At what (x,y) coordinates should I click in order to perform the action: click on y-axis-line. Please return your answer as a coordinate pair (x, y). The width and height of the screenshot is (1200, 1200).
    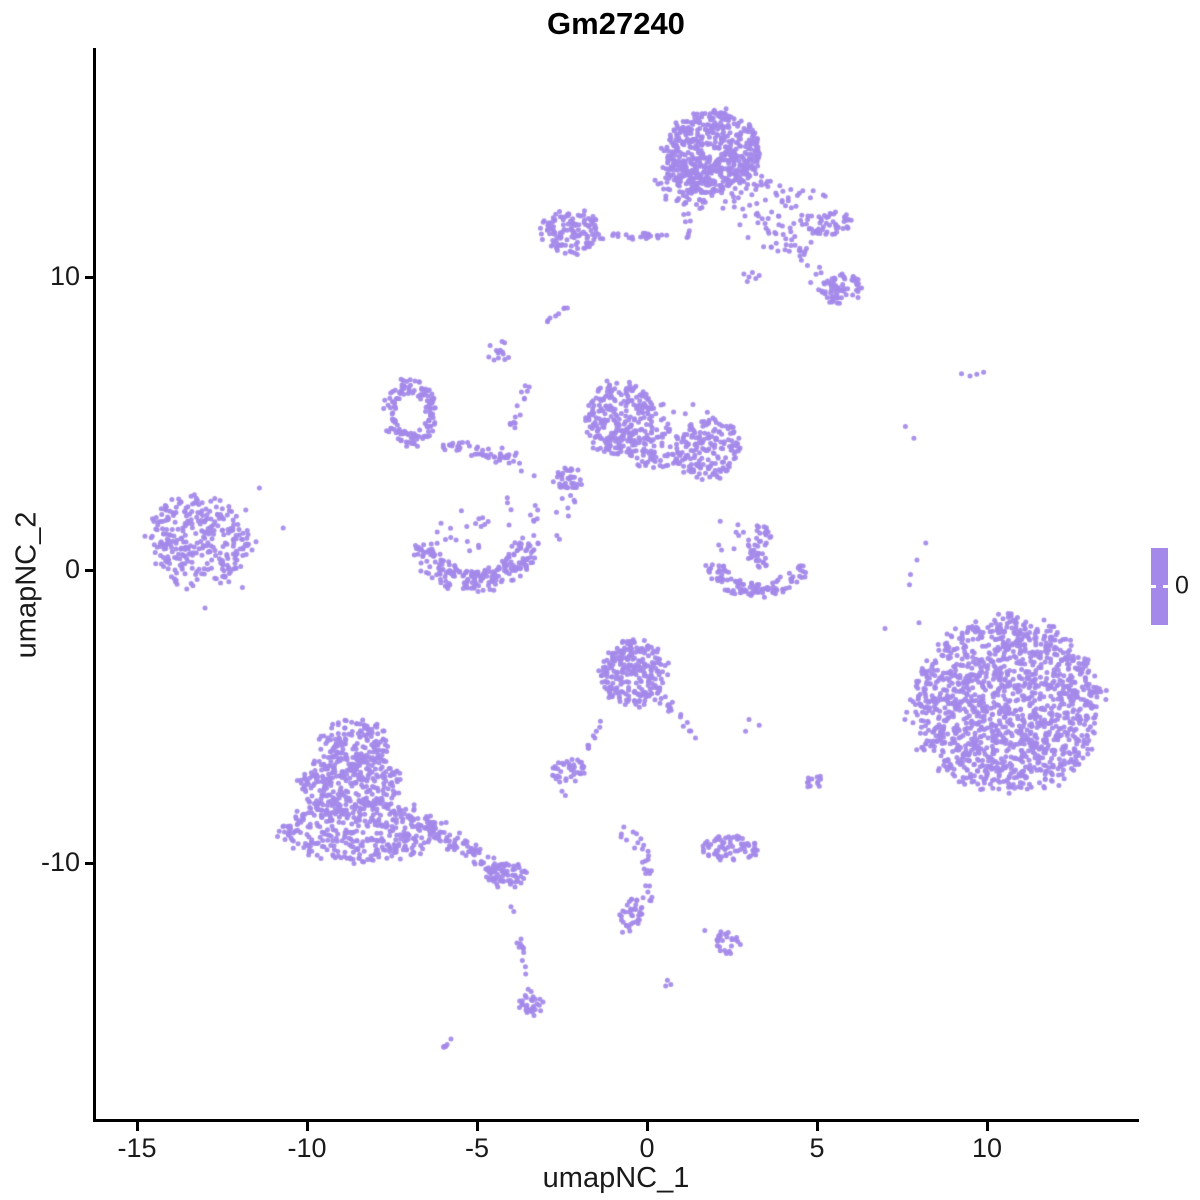
    Looking at the image, I should click on (94, 585).